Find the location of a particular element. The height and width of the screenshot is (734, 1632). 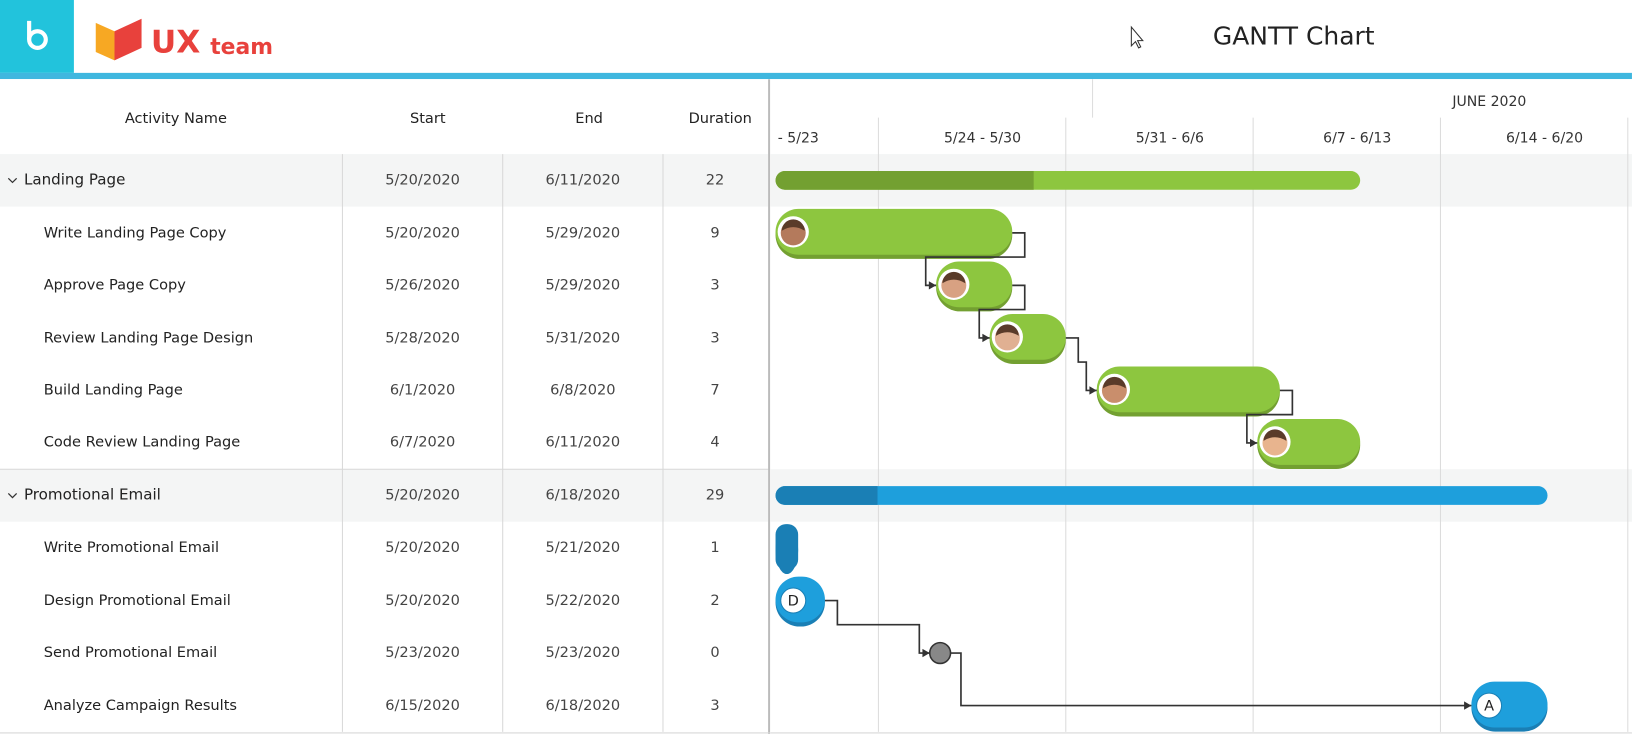

column-header: End is located at coordinates (589, 119).